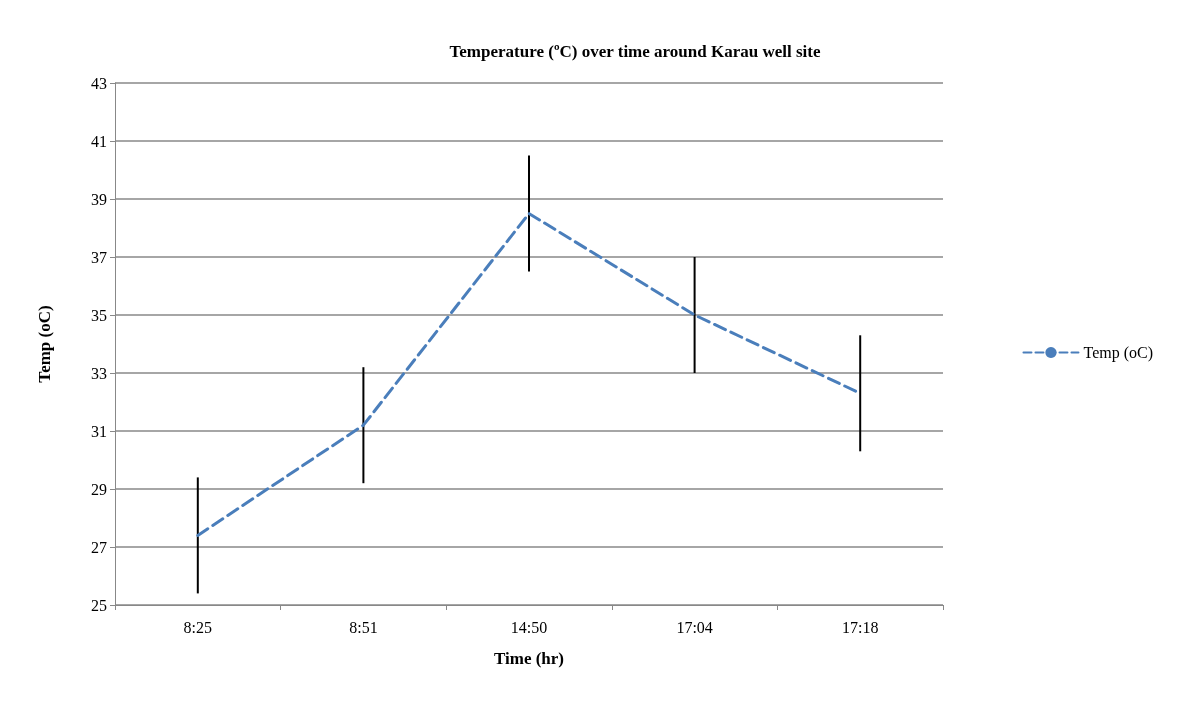 This screenshot has height=705, width=1178. I want to click on x-tick-label: 17:18, so click(860, 627).